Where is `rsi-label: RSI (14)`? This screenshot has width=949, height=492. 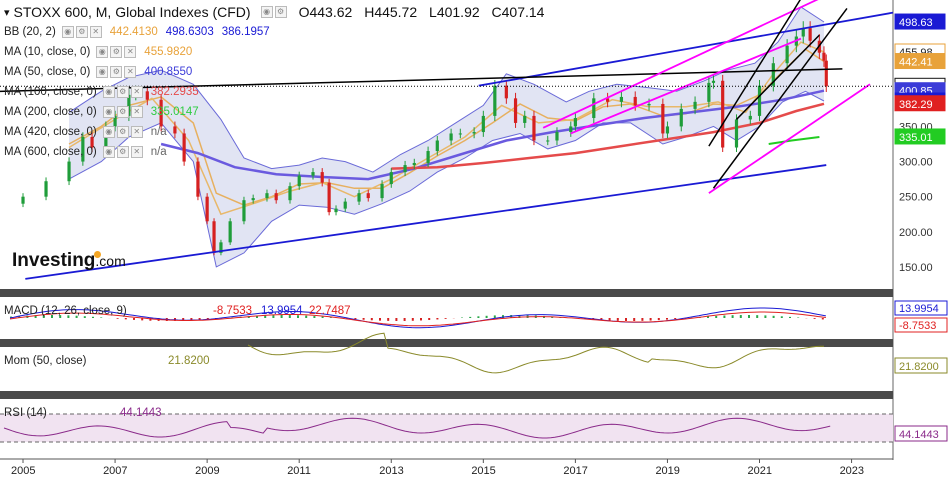 rsi-label: RSI (14) is located at coordinates (25, 413).